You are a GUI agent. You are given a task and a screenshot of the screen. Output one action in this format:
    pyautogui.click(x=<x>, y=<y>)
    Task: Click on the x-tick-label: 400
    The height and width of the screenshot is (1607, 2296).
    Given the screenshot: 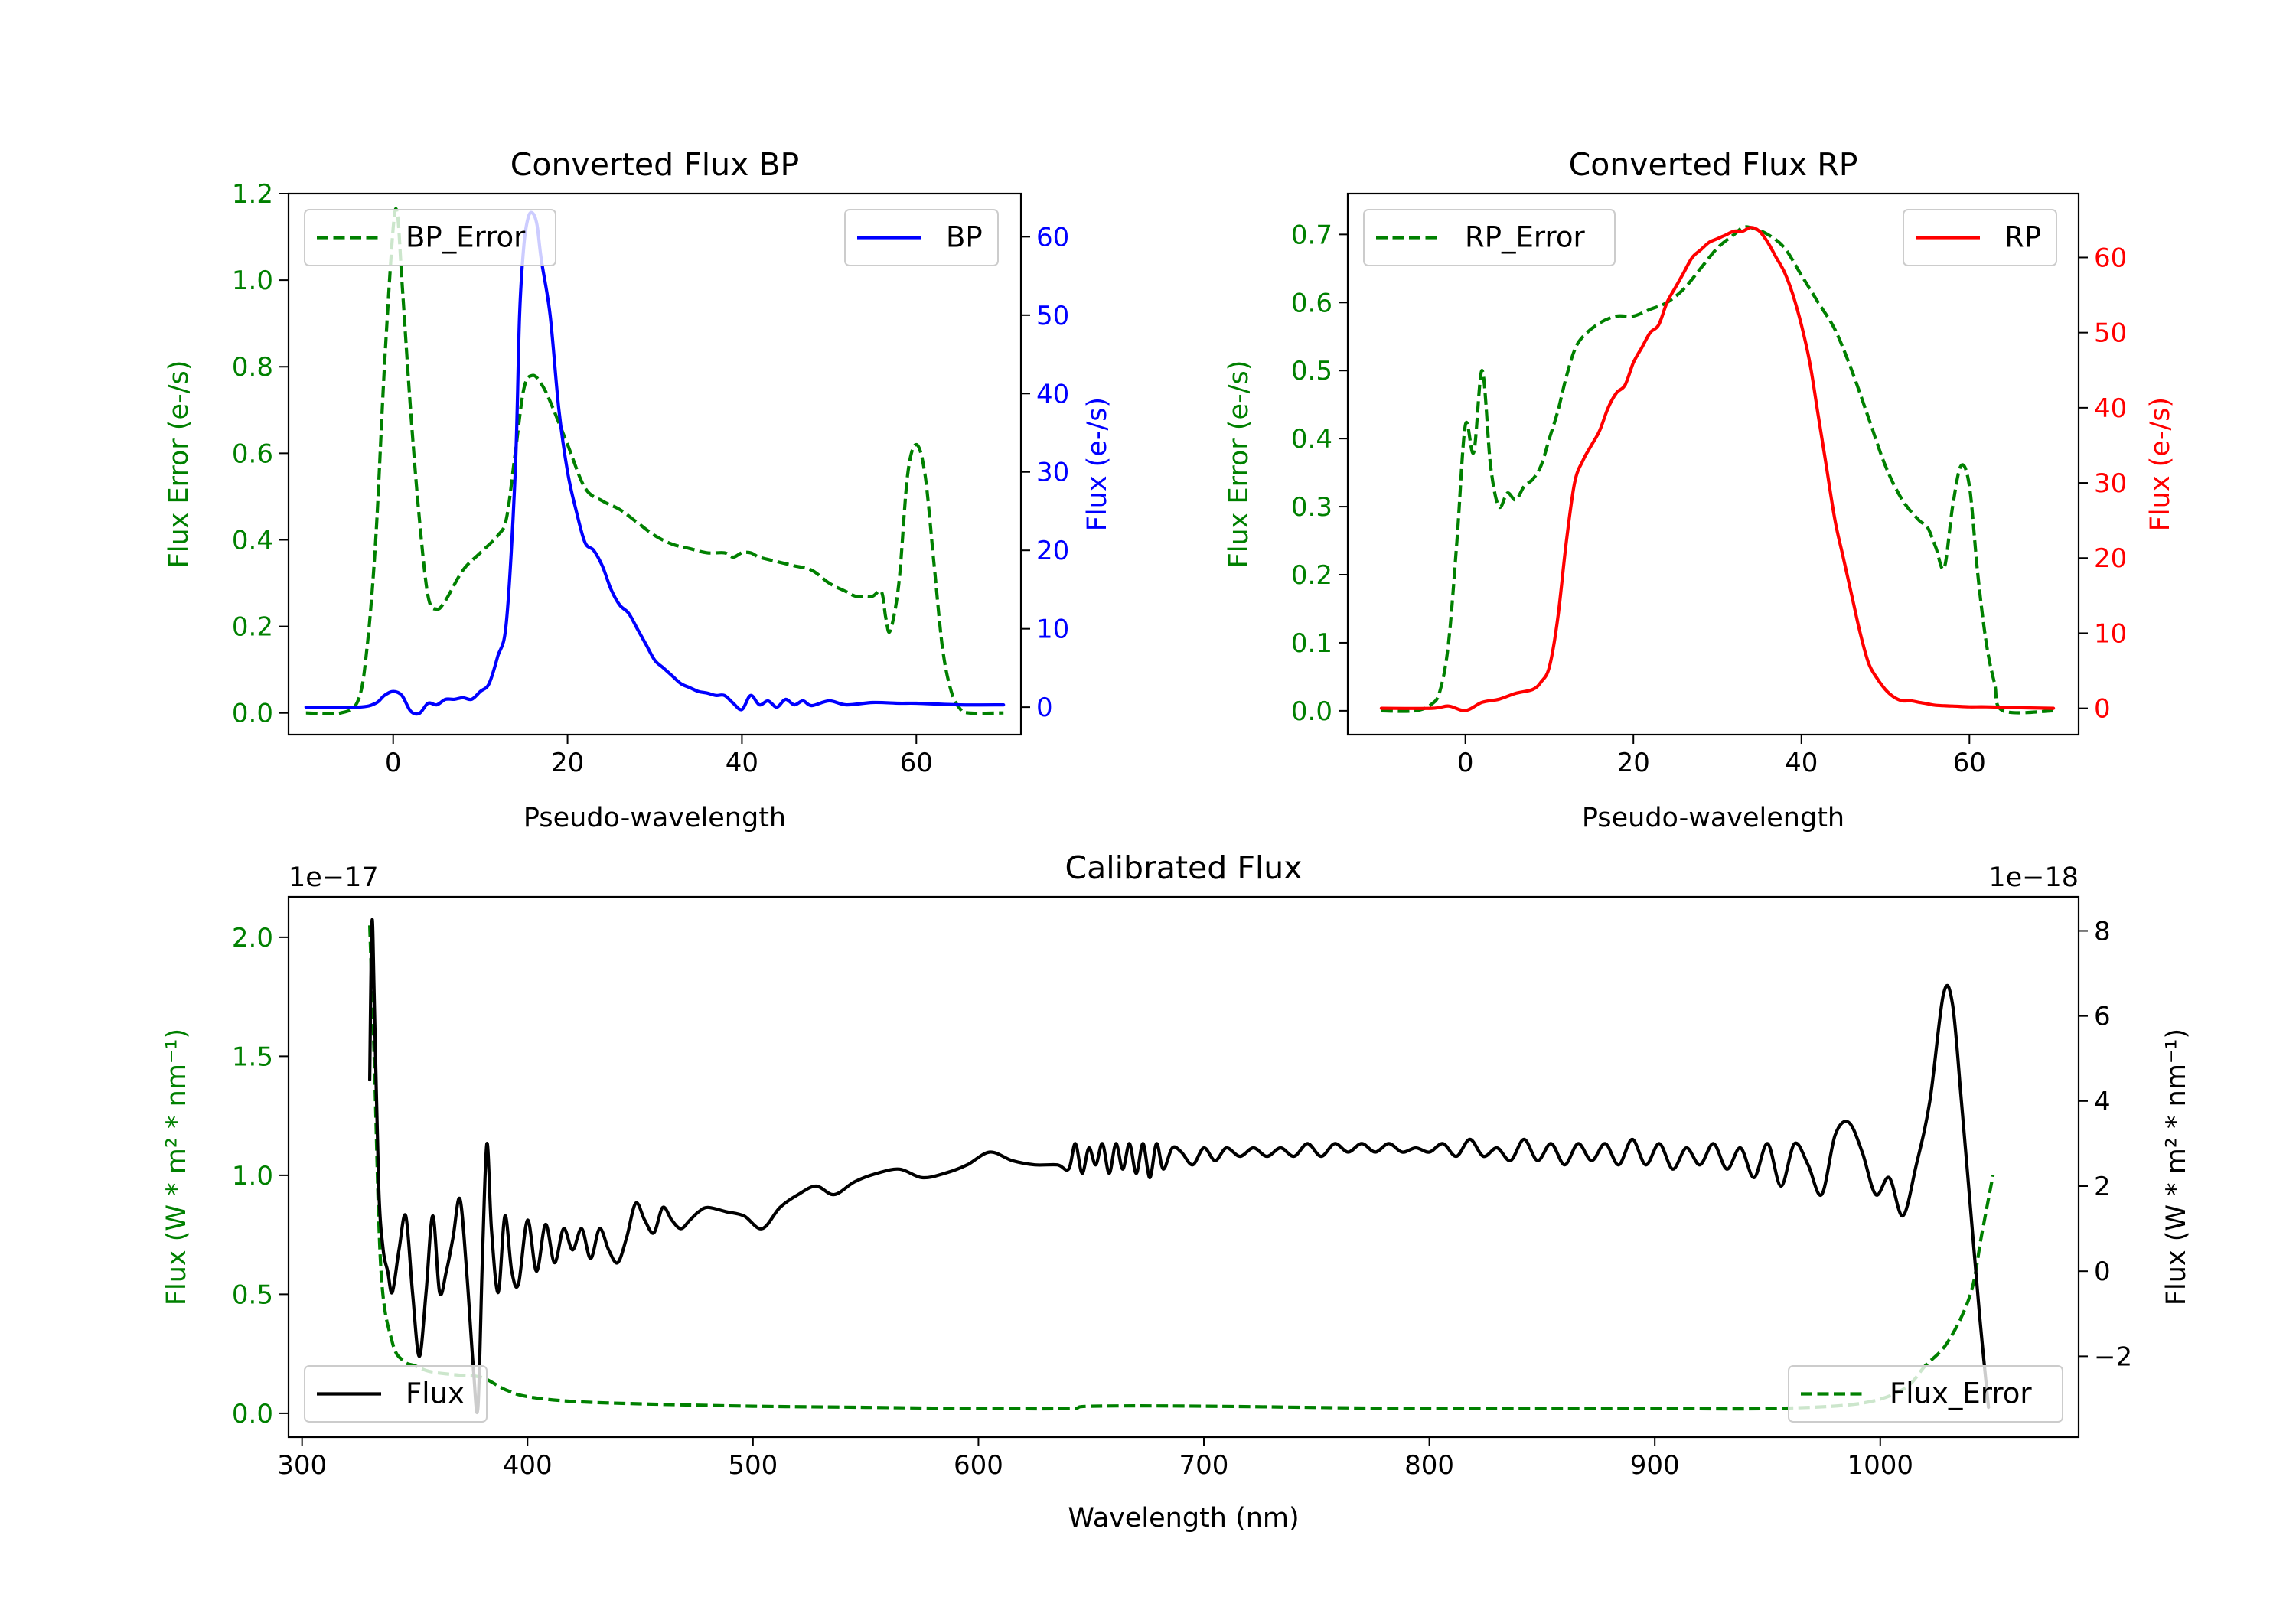 What is the action you would take?
    pyautogui.click(x=528, y=1465)
    